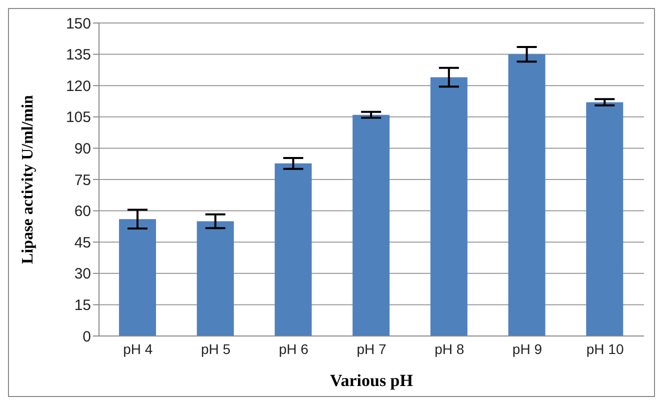  What do you see at coordinates (78, 55) in the screenshot?
I see `y-tick-label: 135` at bounding box center [78, 55].